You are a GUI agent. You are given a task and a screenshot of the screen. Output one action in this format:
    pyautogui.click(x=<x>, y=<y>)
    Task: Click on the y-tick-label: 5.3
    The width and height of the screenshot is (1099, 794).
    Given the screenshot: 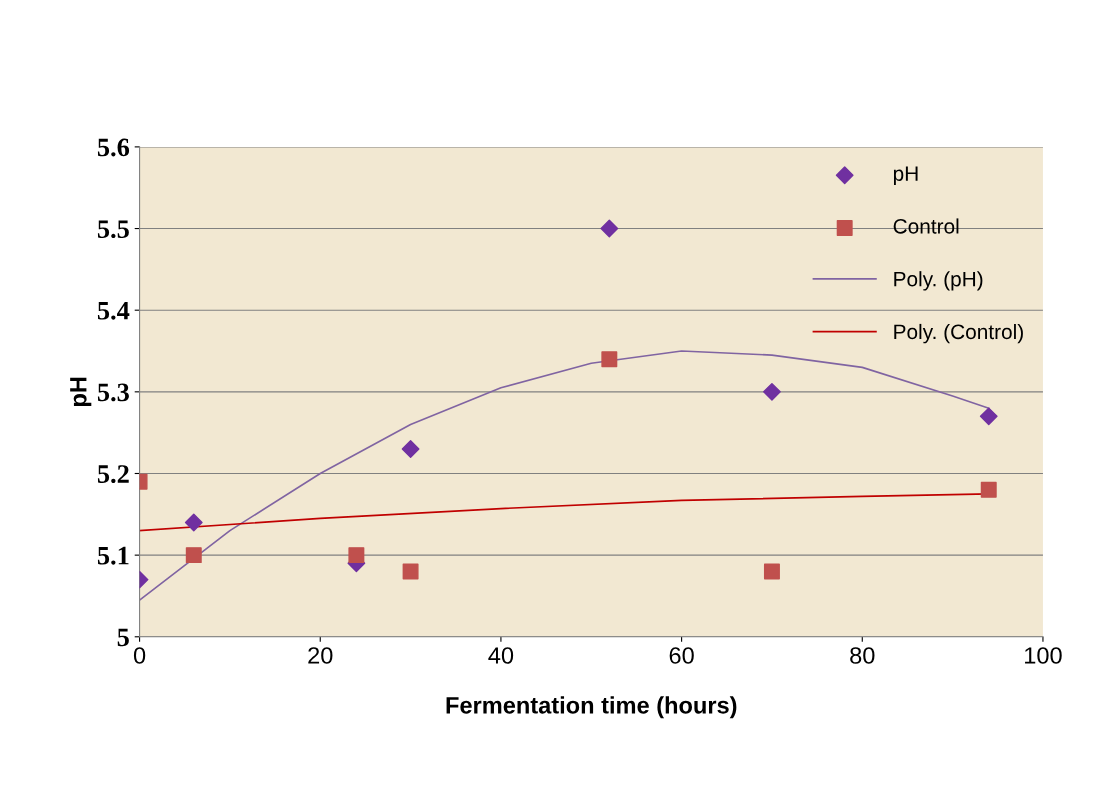 What is the action you would take?
    pyautogui.click(x=113, y=392)
    